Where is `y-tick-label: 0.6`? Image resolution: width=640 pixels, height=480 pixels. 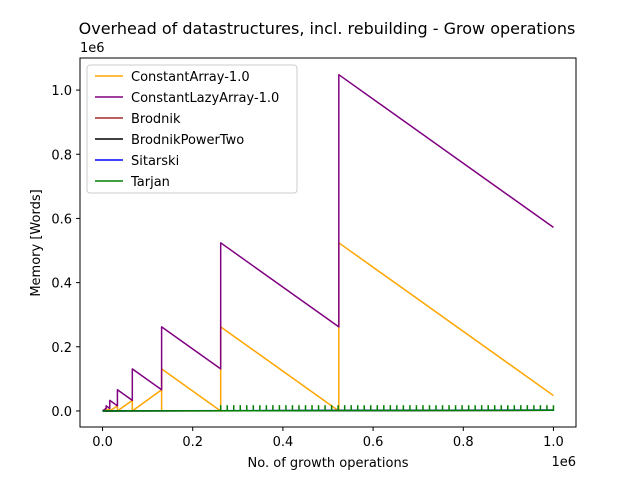 y-tick-label: 0.6 is located at coordinates (61, 219).